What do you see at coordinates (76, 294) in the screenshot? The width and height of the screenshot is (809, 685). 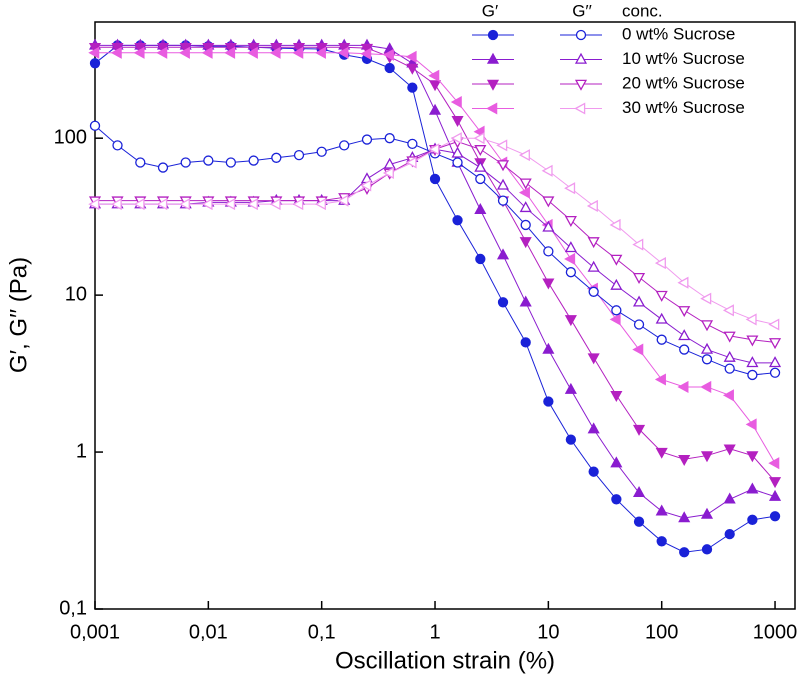 I see `y-tick-label: 10` at bounding box center [76, 294].